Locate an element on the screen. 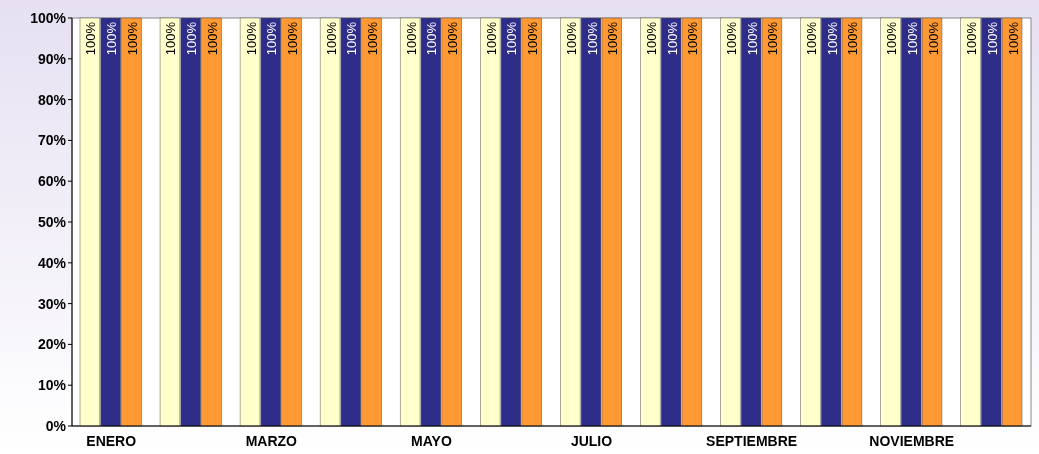  y-tick-label: 30% is located at coordinates (52, 303).